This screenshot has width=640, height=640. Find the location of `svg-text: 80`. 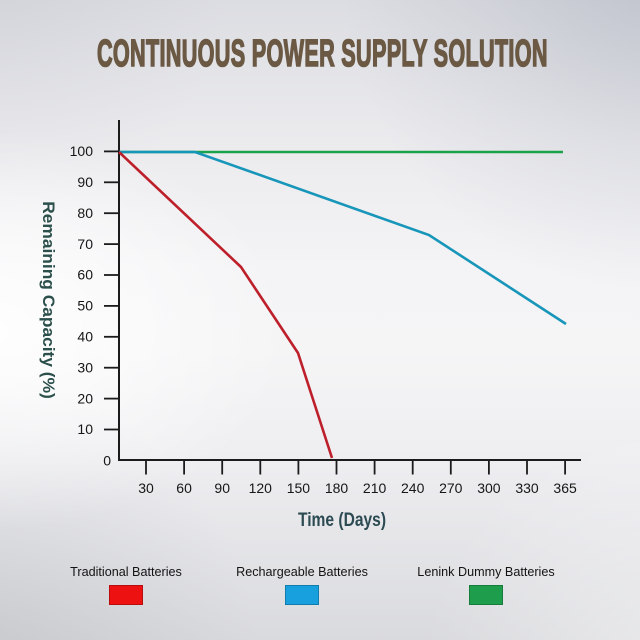

svg-text: 80 is located at coordinates (85, 213).